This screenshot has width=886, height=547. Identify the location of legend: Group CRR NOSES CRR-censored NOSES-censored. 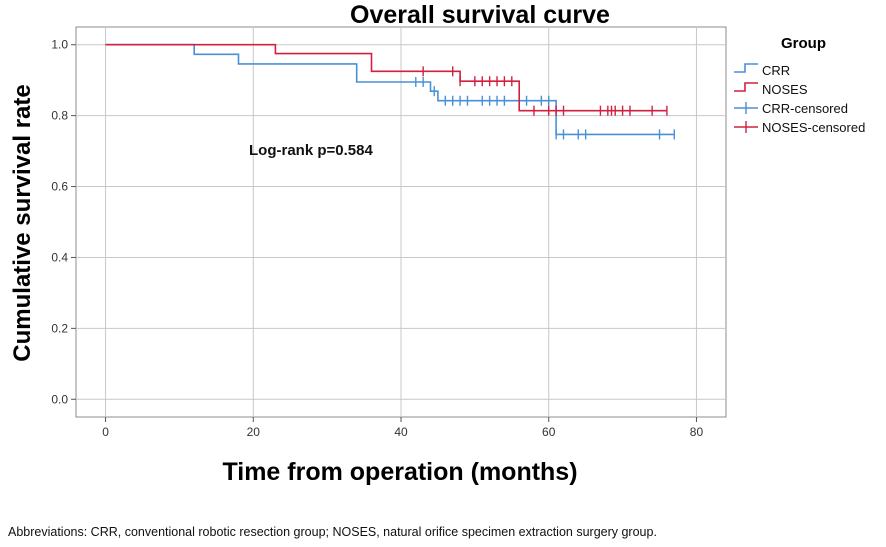
(799, 85).